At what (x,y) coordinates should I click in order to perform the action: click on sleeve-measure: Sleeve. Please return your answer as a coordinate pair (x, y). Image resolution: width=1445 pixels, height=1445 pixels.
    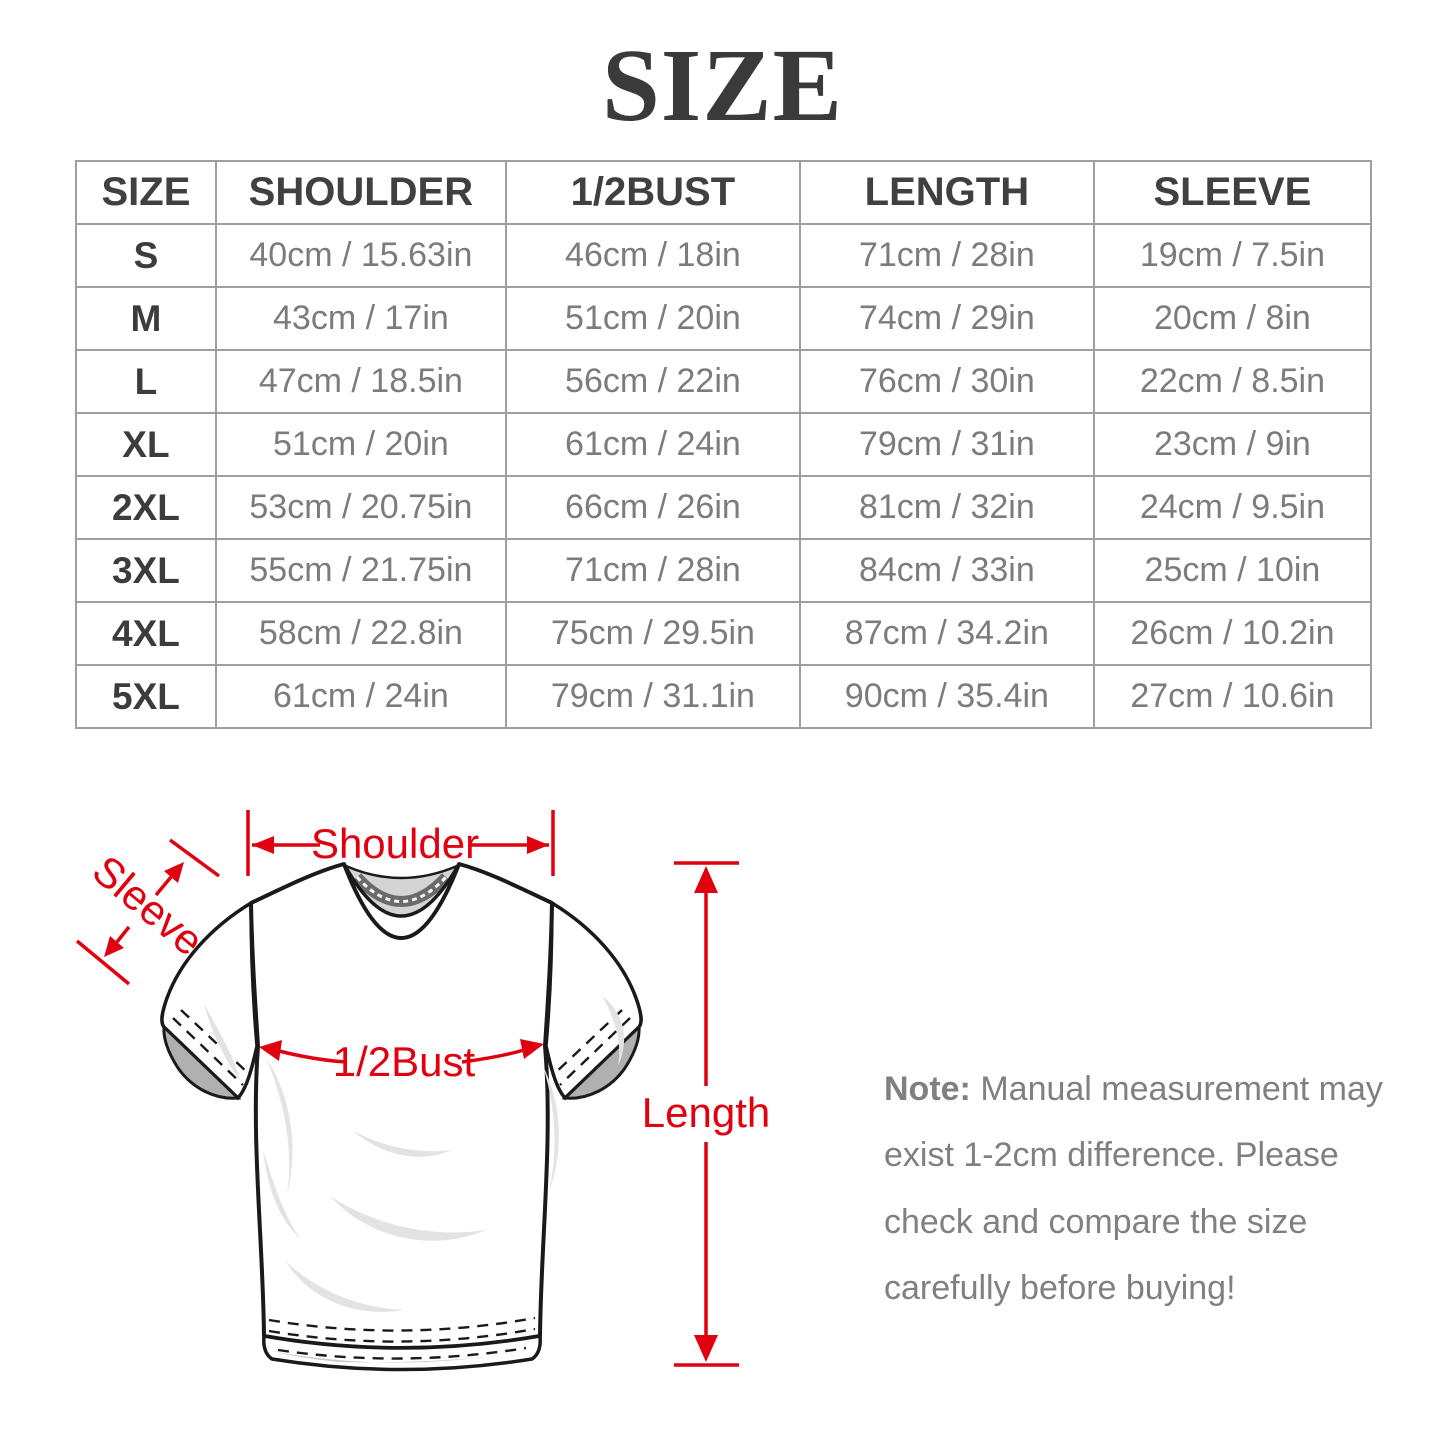
    Looking at the image, I should click on (148, 912).